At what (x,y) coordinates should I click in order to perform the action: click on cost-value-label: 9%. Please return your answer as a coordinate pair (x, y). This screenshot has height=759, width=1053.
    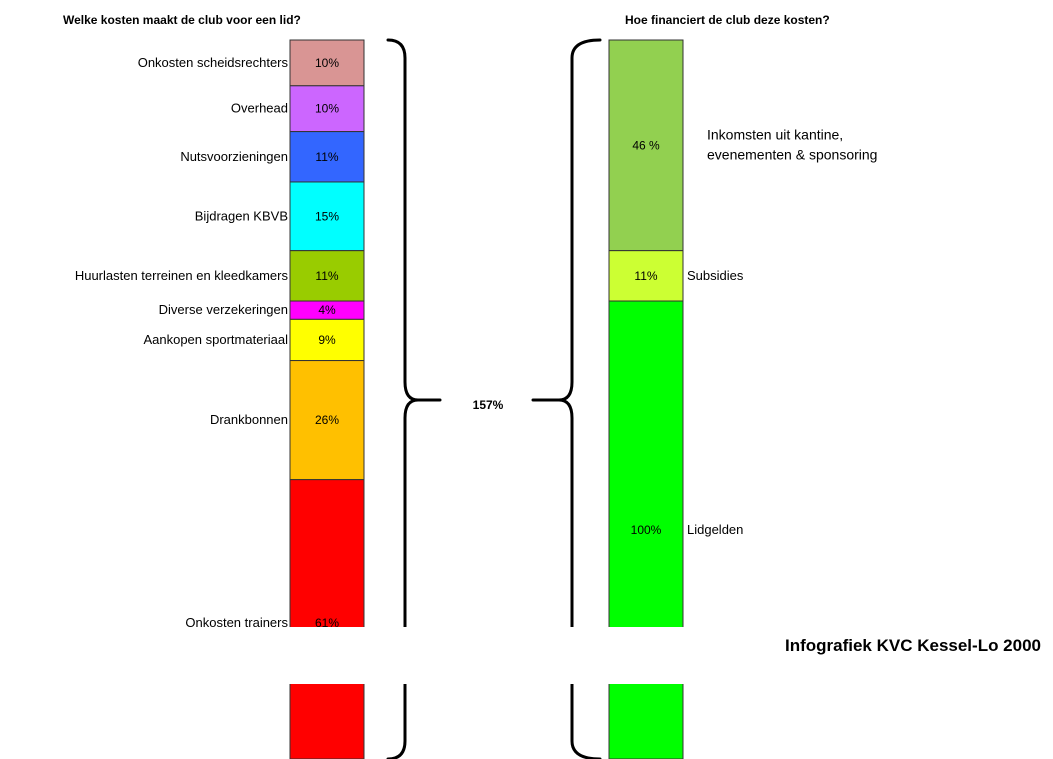
    Looking at the image, I should click on (327, 340).